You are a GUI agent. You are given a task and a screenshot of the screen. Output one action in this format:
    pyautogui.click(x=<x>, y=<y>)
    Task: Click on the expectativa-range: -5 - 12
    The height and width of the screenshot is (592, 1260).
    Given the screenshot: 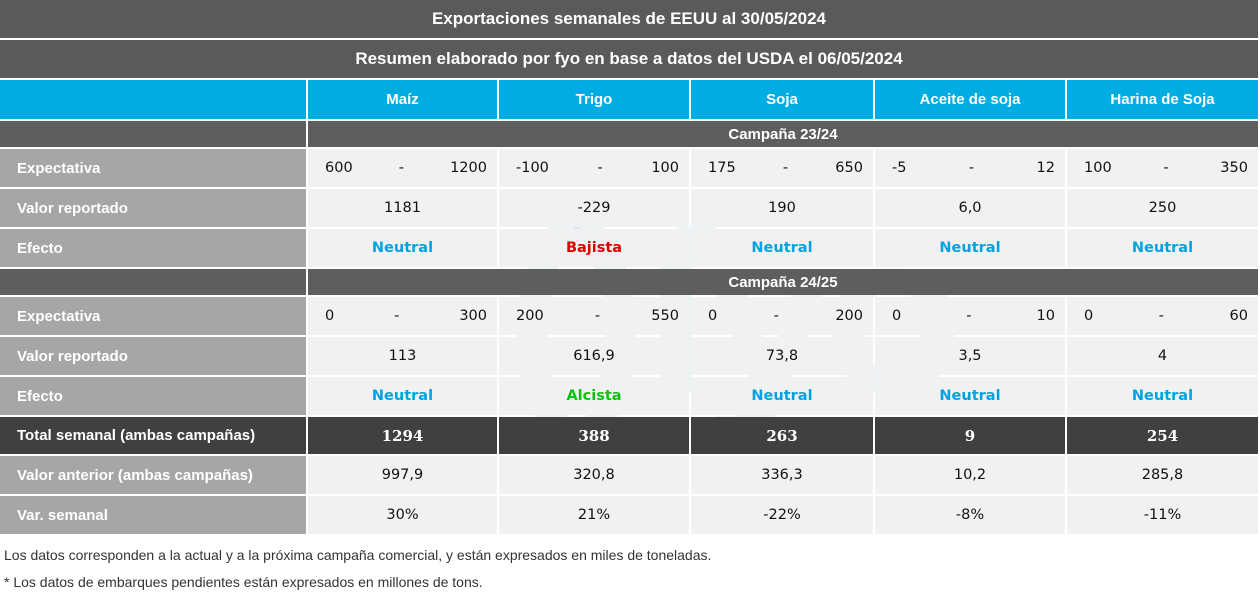 What is the action you would take?
    pyautogui.click(x=970, y=168)
    